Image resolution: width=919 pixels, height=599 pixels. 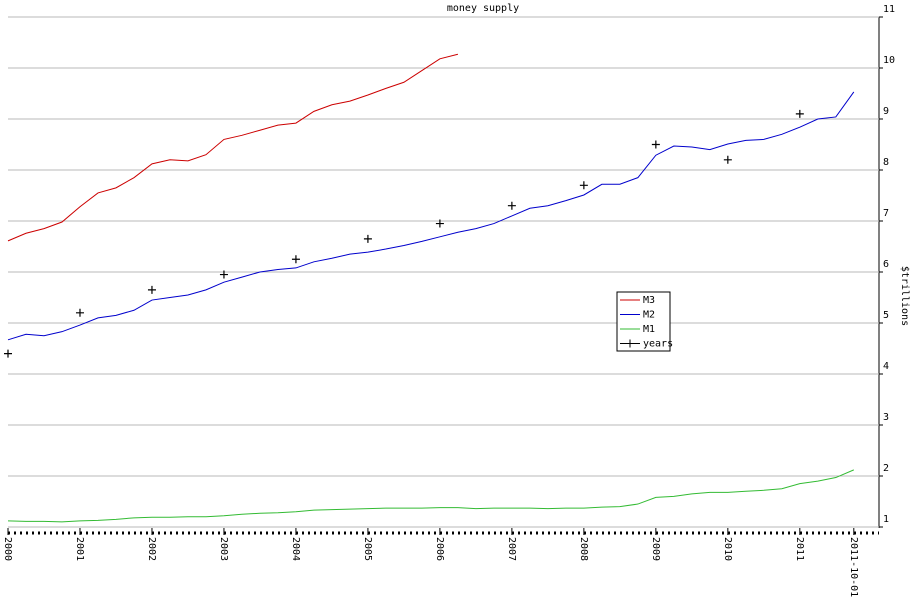 What do you see at coordinates (79, 549) in the screenshot?
I see `x-tick-label: 2001` at bounding box center [79, 549].